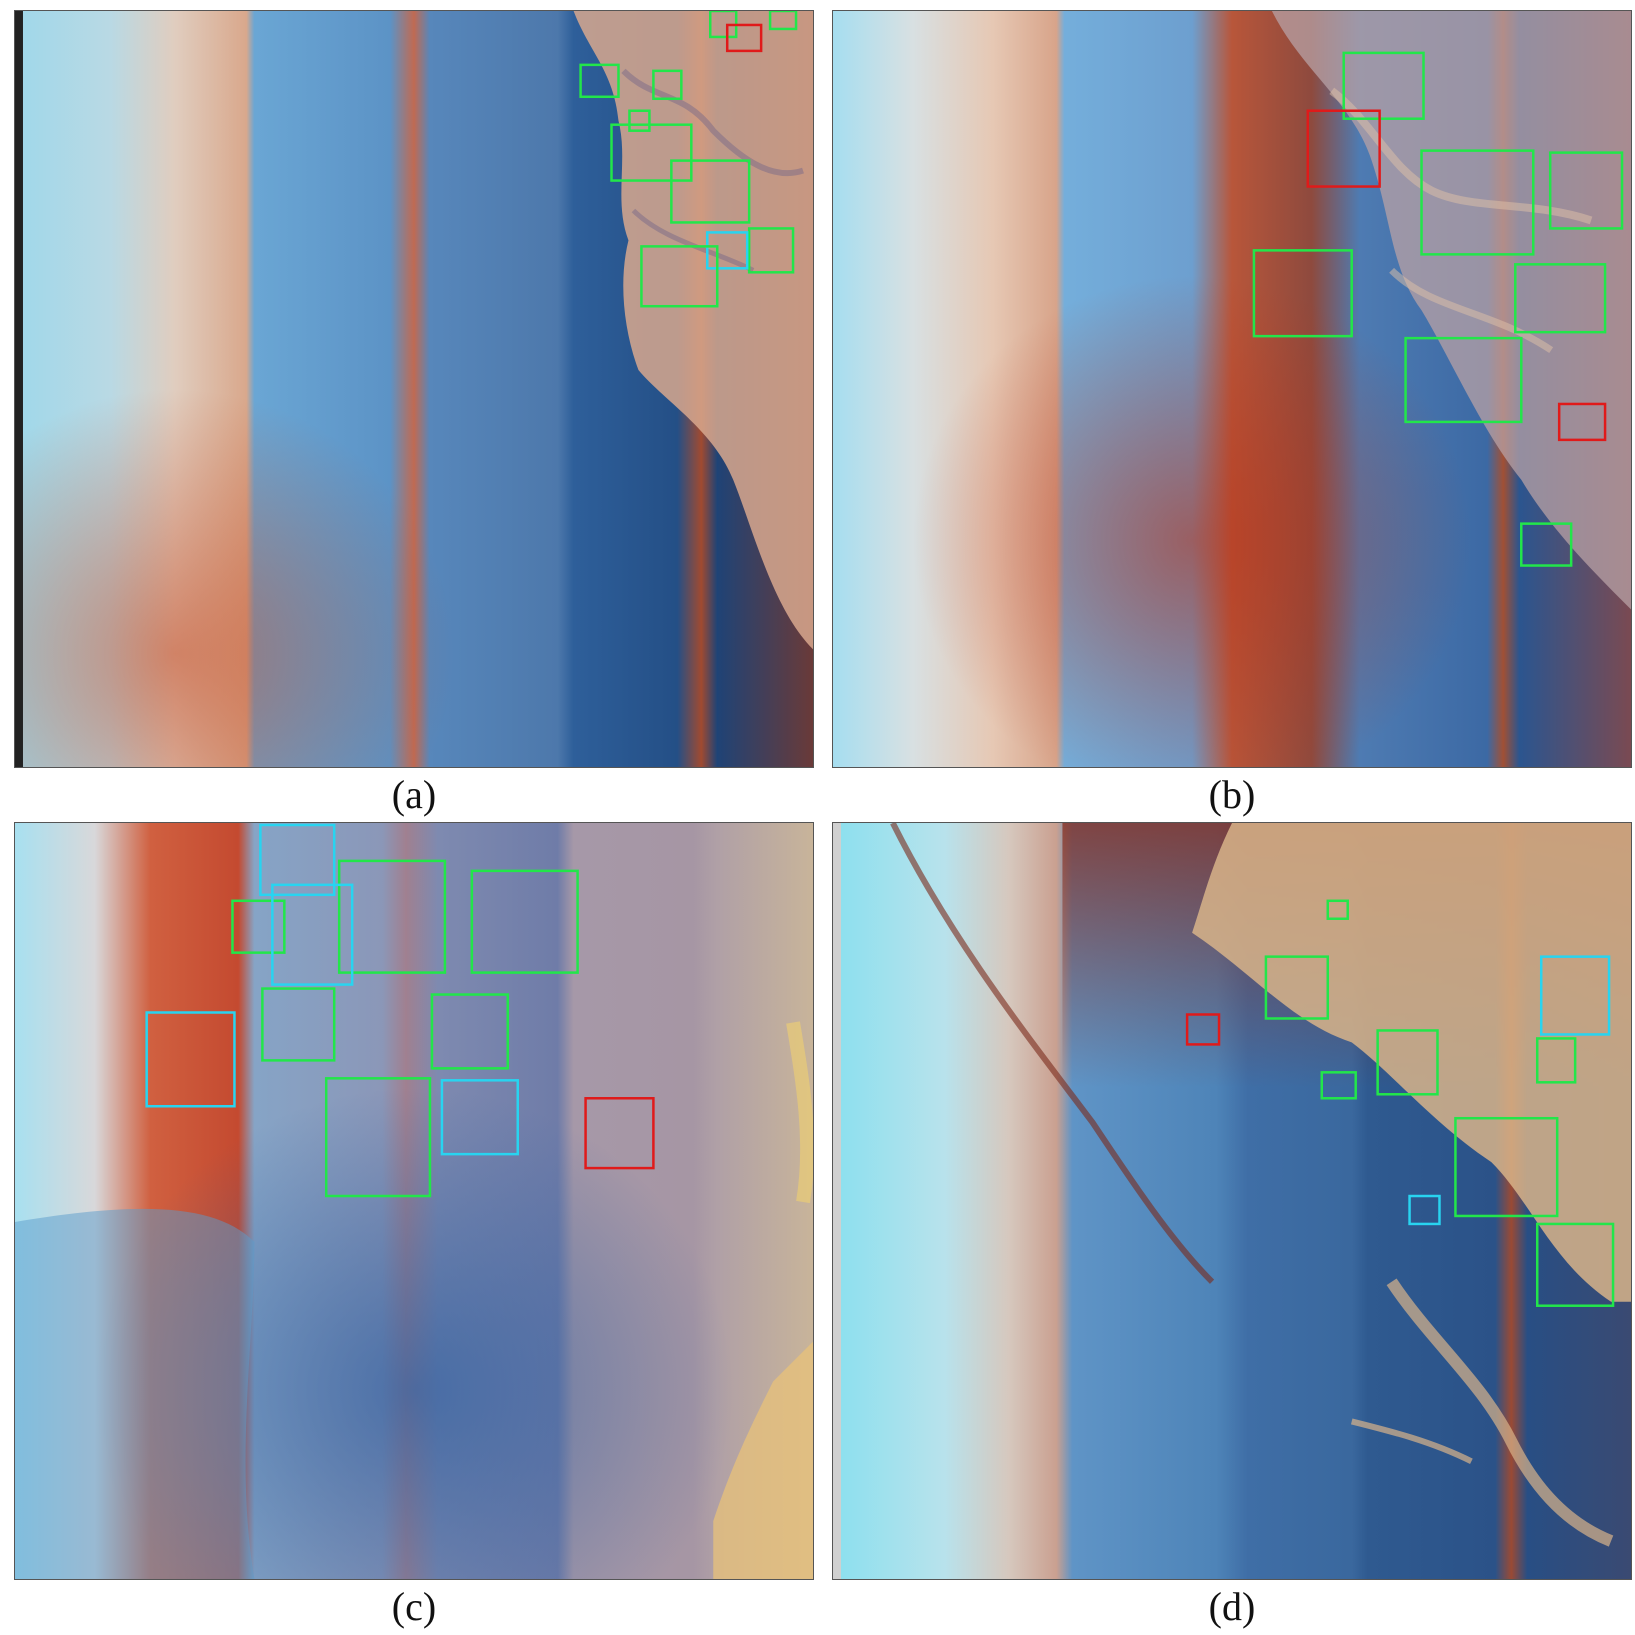 This screenshot has width=1635, height=1635. I want to click on caption-c: (c), so click(414, 1606).